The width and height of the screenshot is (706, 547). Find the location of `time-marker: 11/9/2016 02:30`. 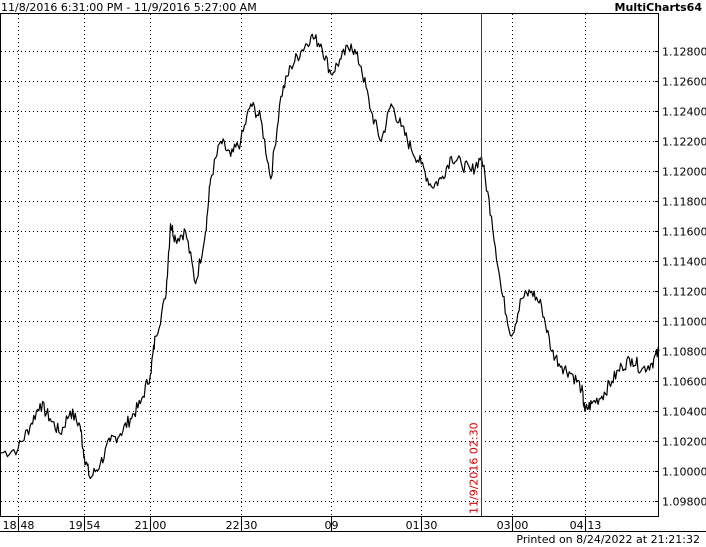

time-marker: 11/9/2016 02:30 is located at coordinates (475, 265).